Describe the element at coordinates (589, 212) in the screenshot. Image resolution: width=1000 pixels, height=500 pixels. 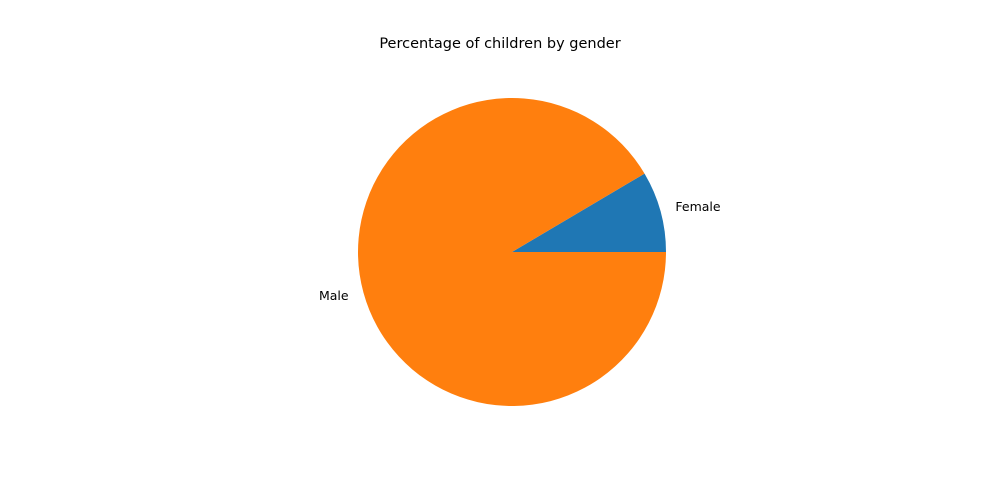
I see `pie-slice-female` at that location.